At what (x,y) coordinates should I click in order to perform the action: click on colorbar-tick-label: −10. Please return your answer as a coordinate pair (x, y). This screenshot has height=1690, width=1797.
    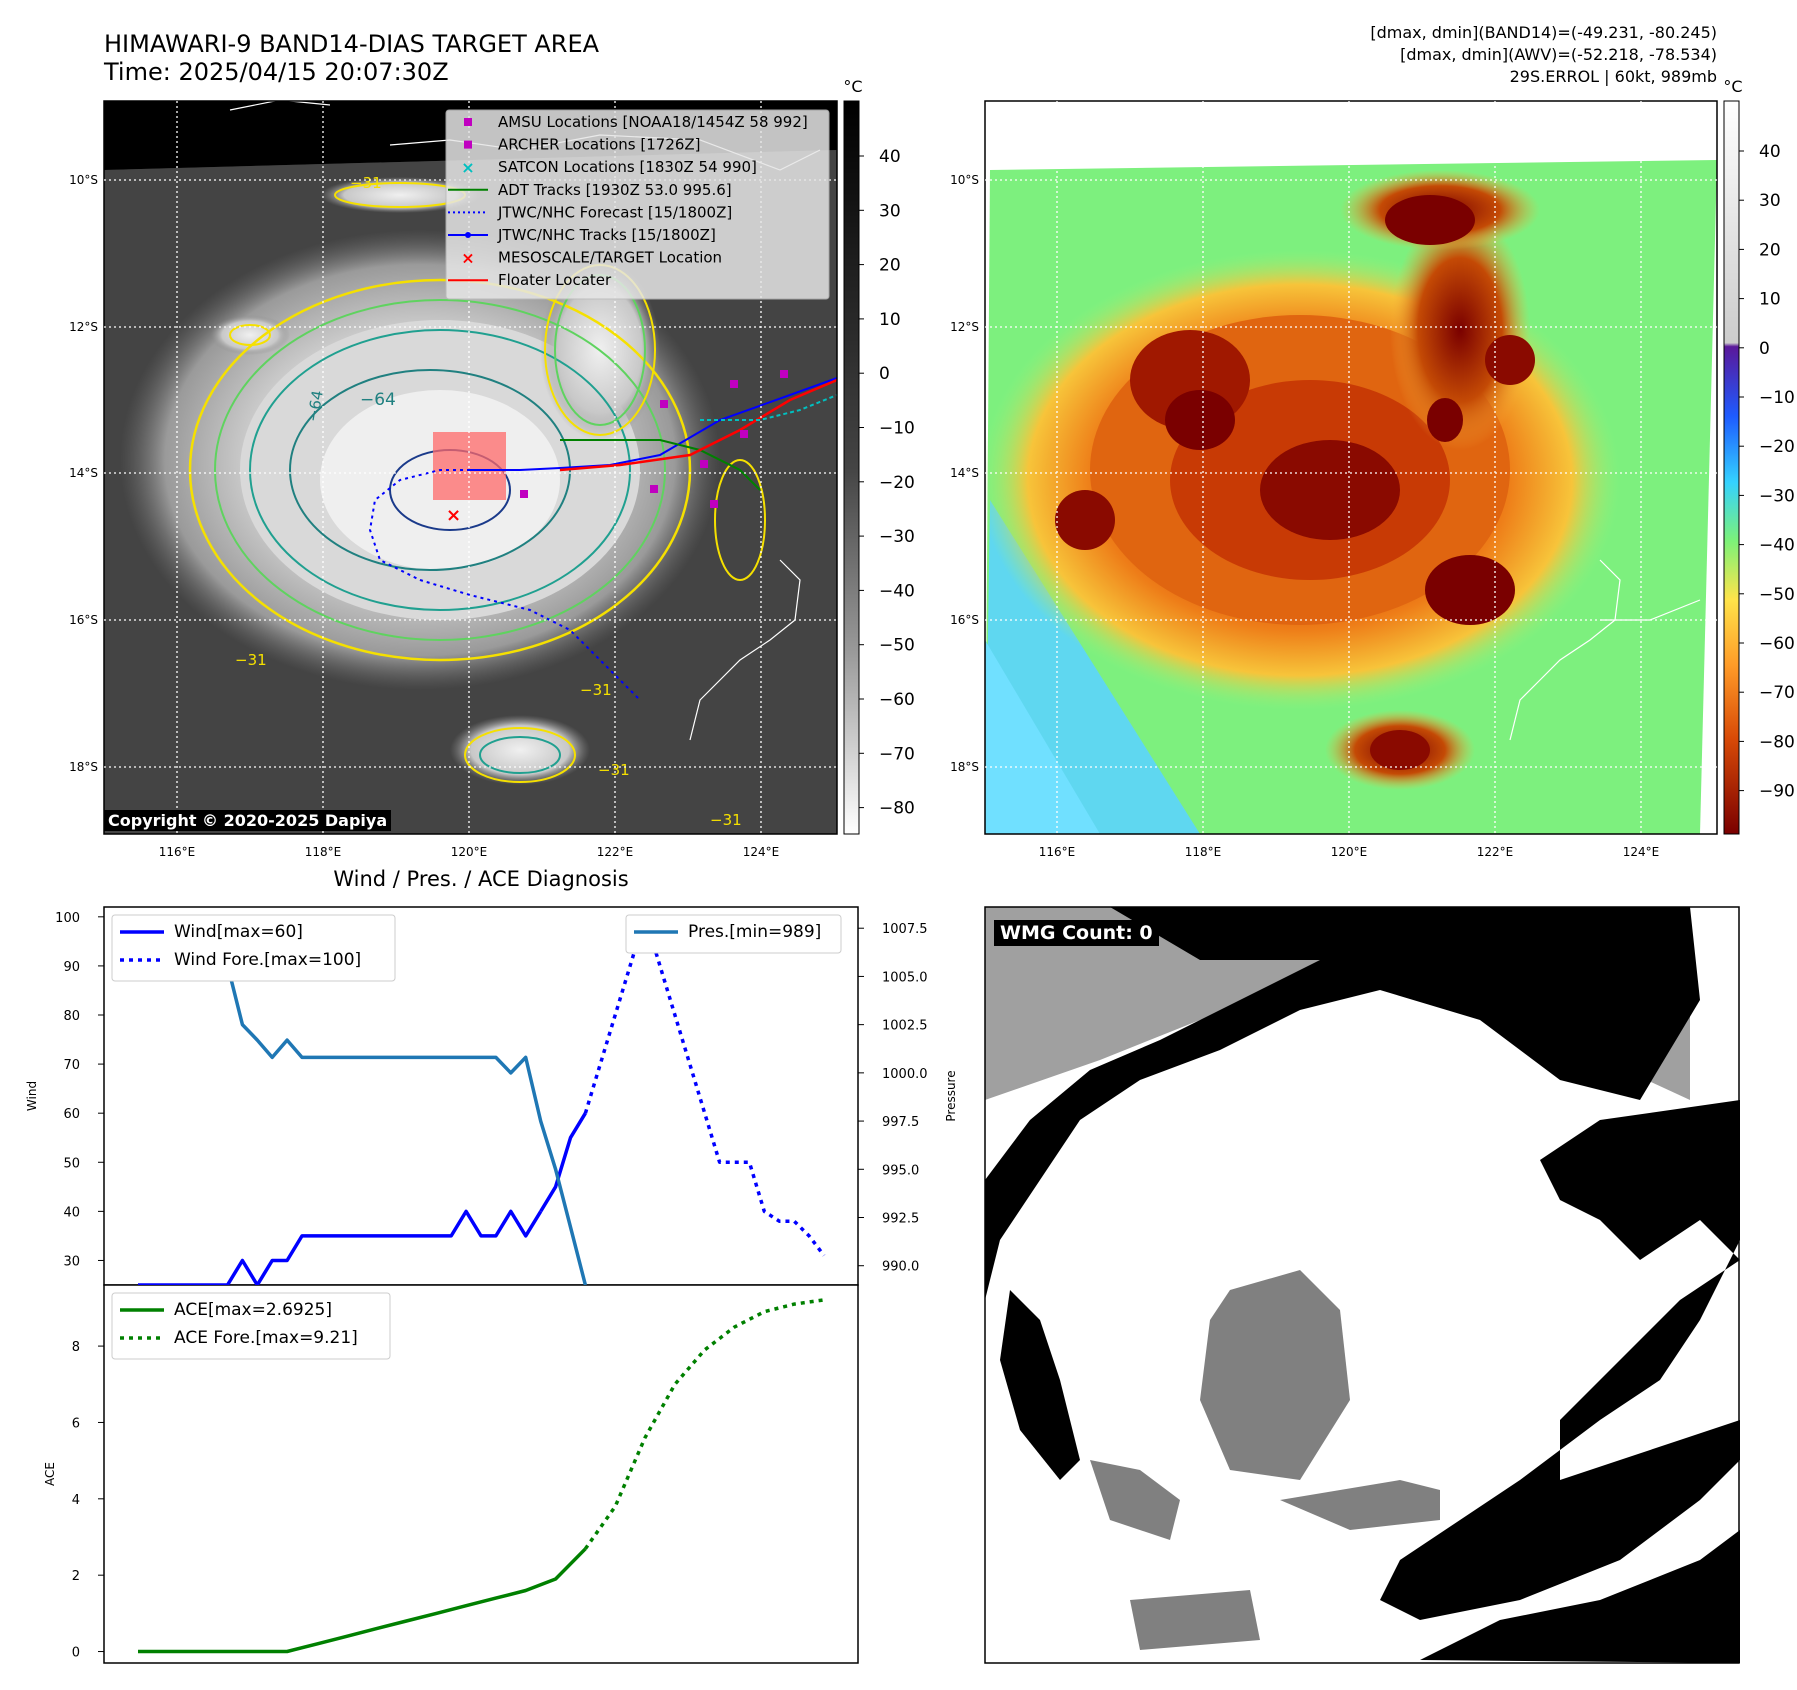
    Looking at the image, I should click on (1777, 398).